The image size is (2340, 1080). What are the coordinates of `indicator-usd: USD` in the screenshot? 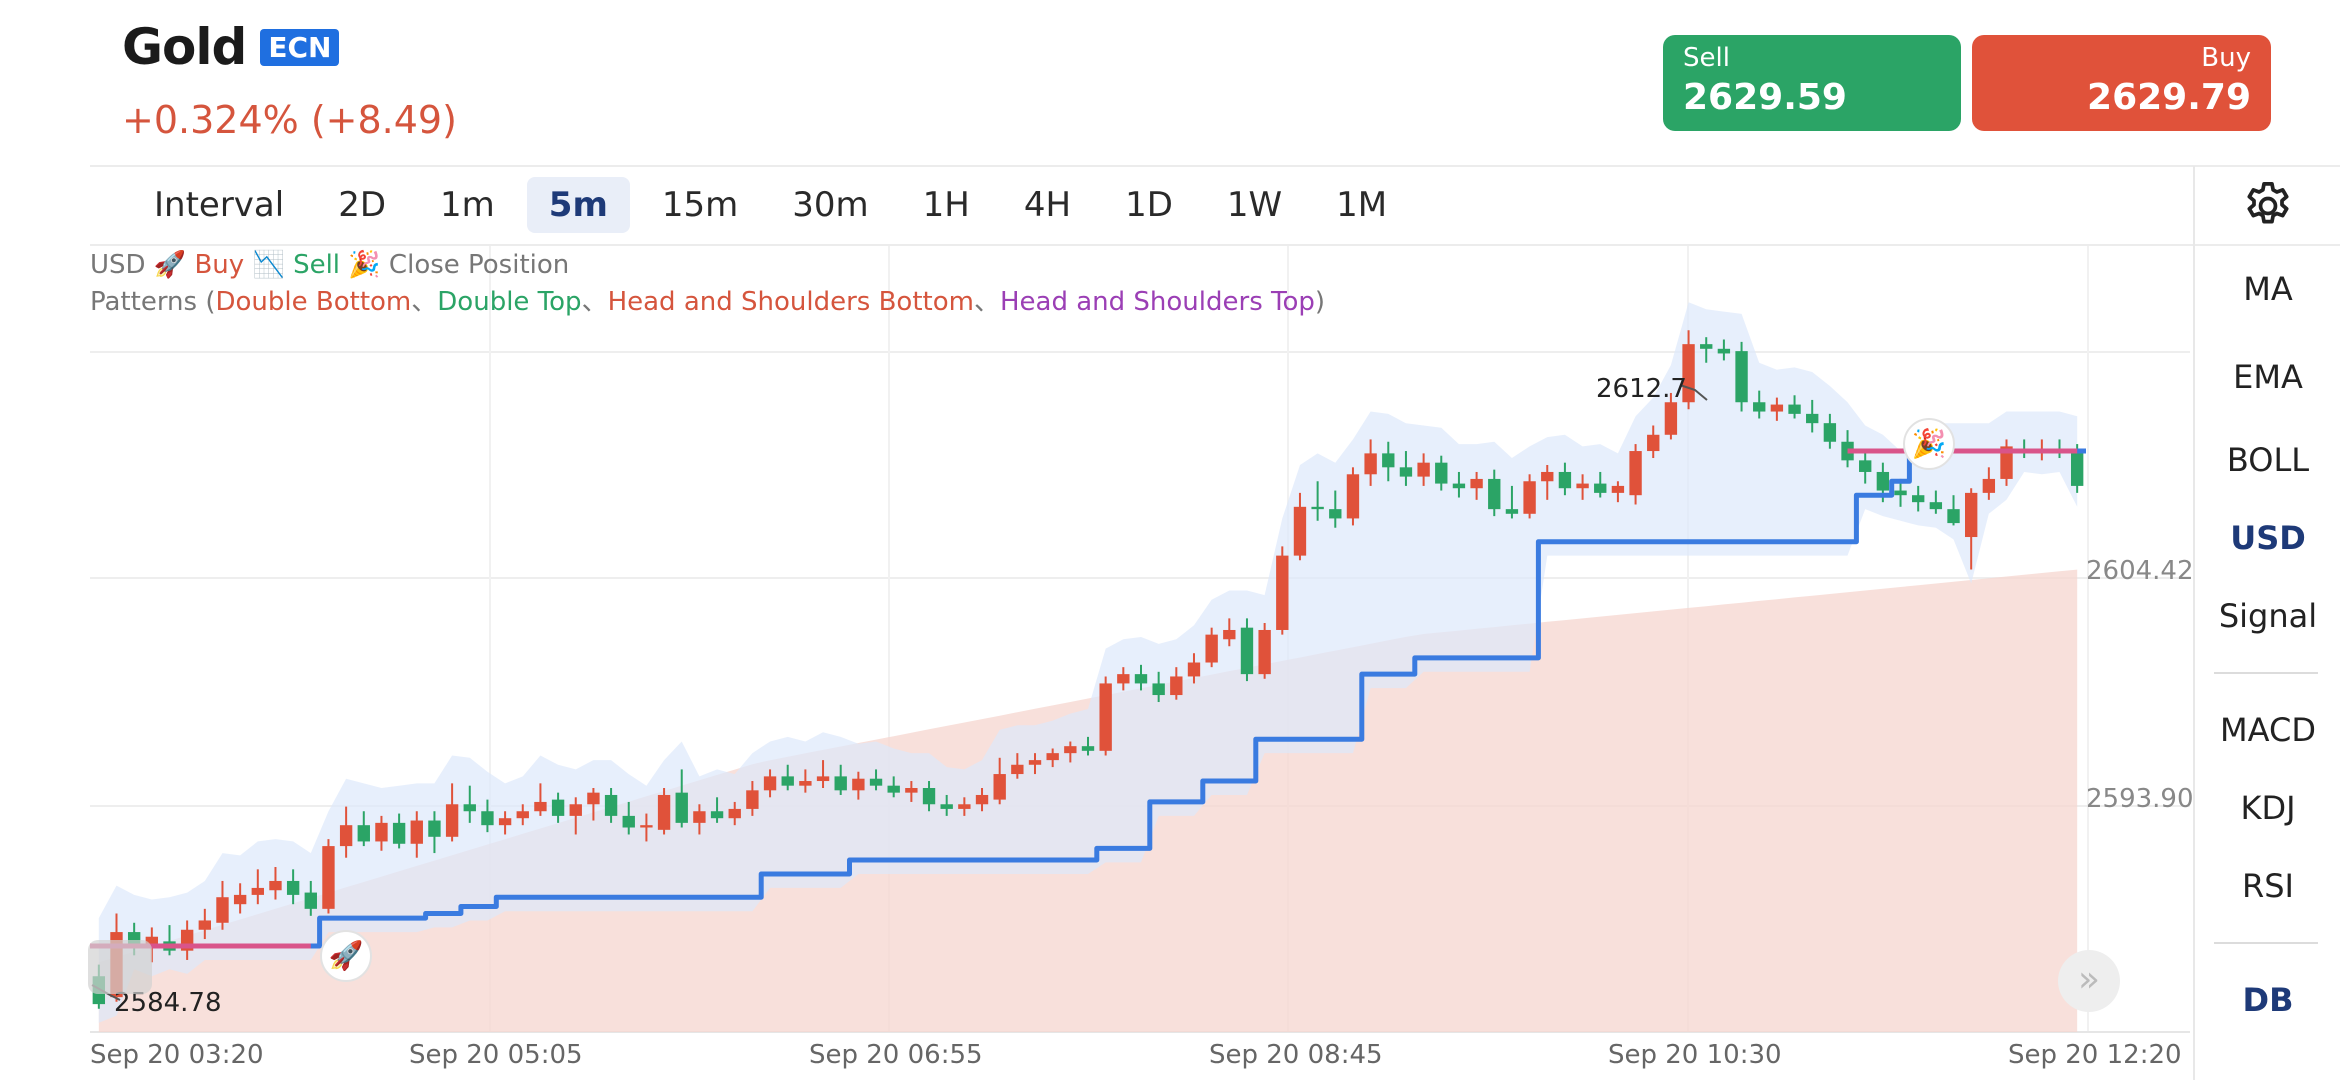 It's located at (2268, 538).